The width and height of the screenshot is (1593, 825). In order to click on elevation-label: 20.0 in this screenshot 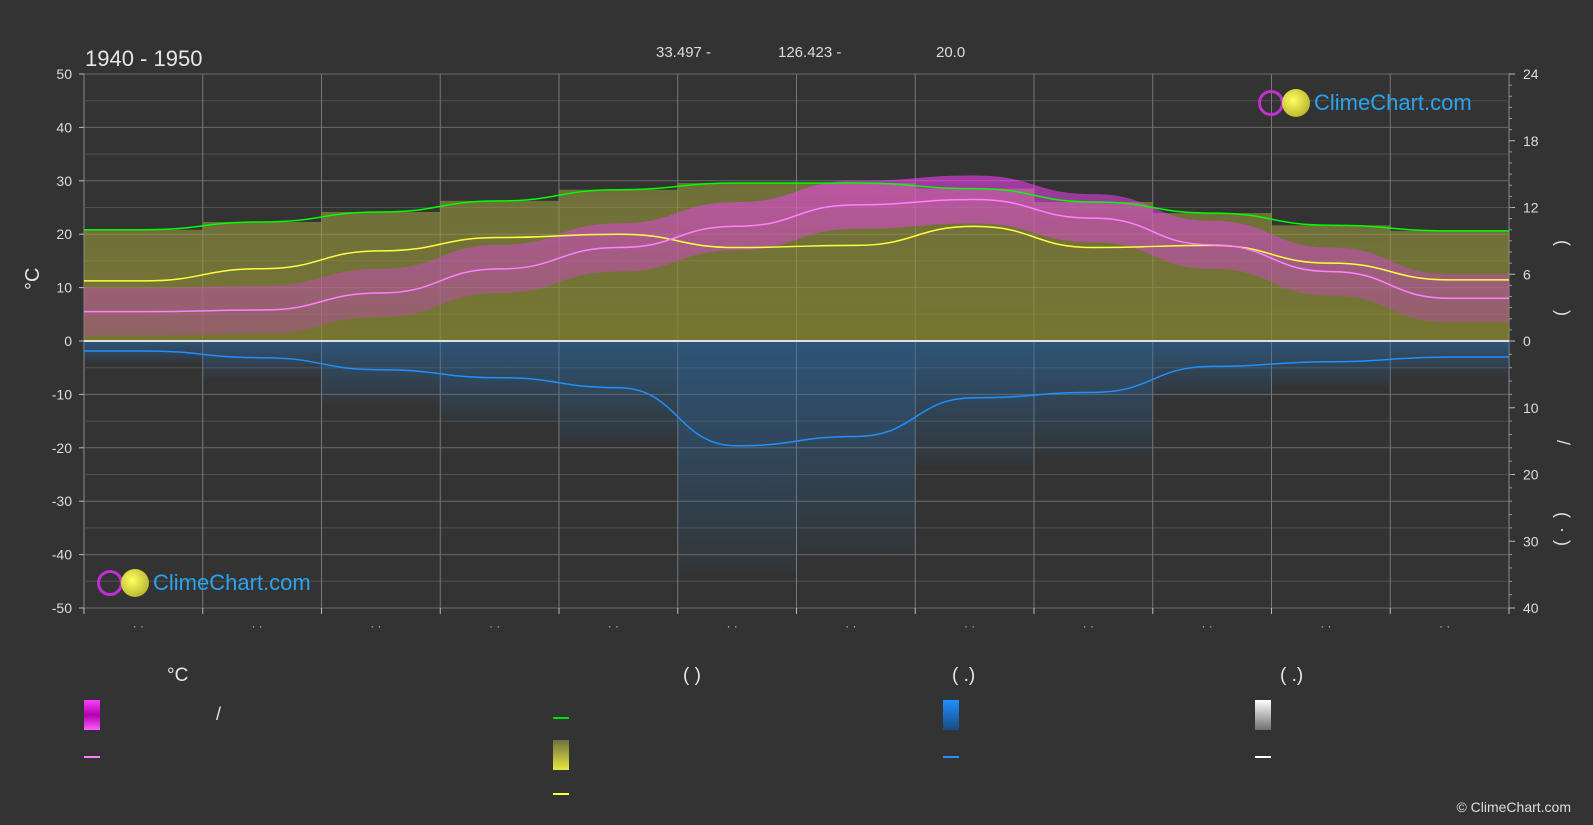, I will do `click(951, 52)`.